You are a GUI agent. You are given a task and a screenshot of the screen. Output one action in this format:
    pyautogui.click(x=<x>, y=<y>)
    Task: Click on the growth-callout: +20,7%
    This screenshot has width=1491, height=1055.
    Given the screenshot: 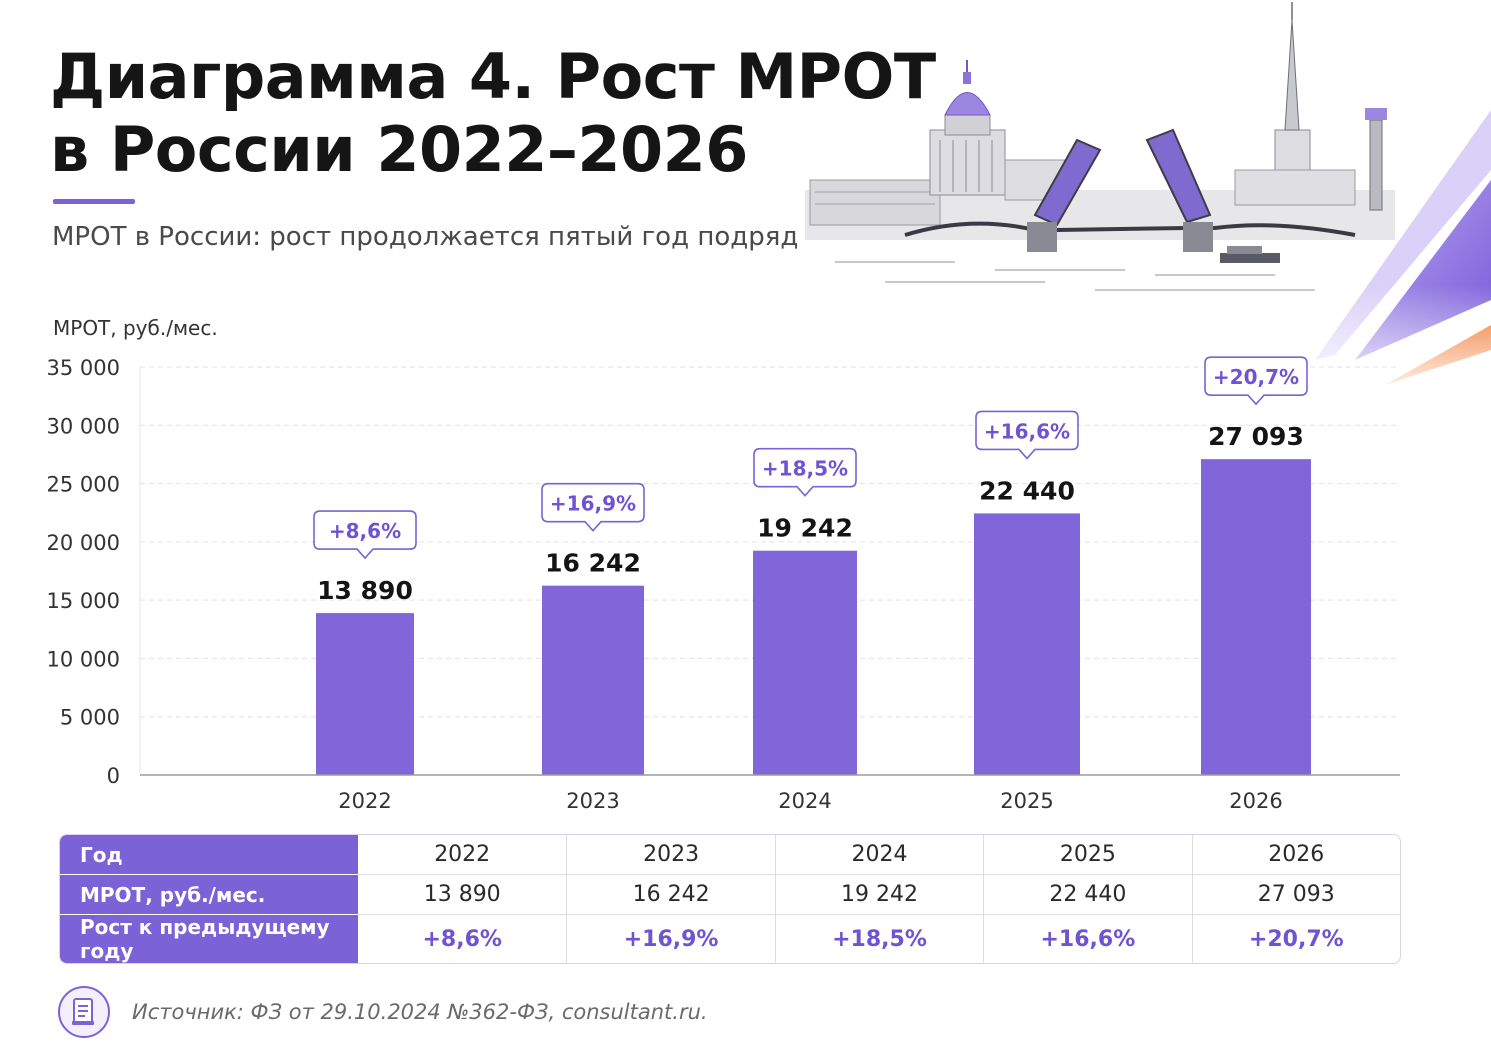 What is the action you would take?
    pyautogui.click(x=1256, y=381)
    